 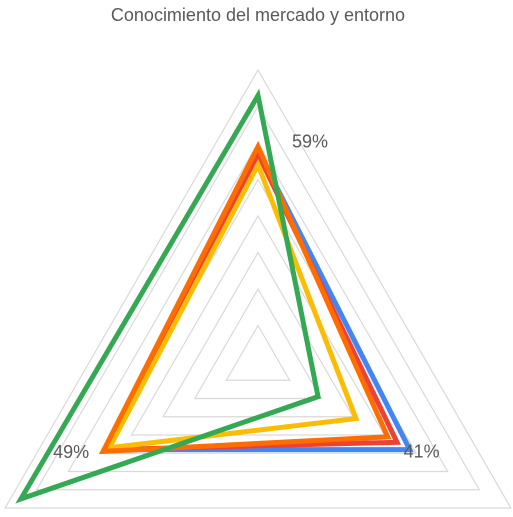 What do you see at coordinates (258, 15) in the screenshot?
I see `axis-label: Conocimiento del mercado y entorno` at bounding box center [258, 15].